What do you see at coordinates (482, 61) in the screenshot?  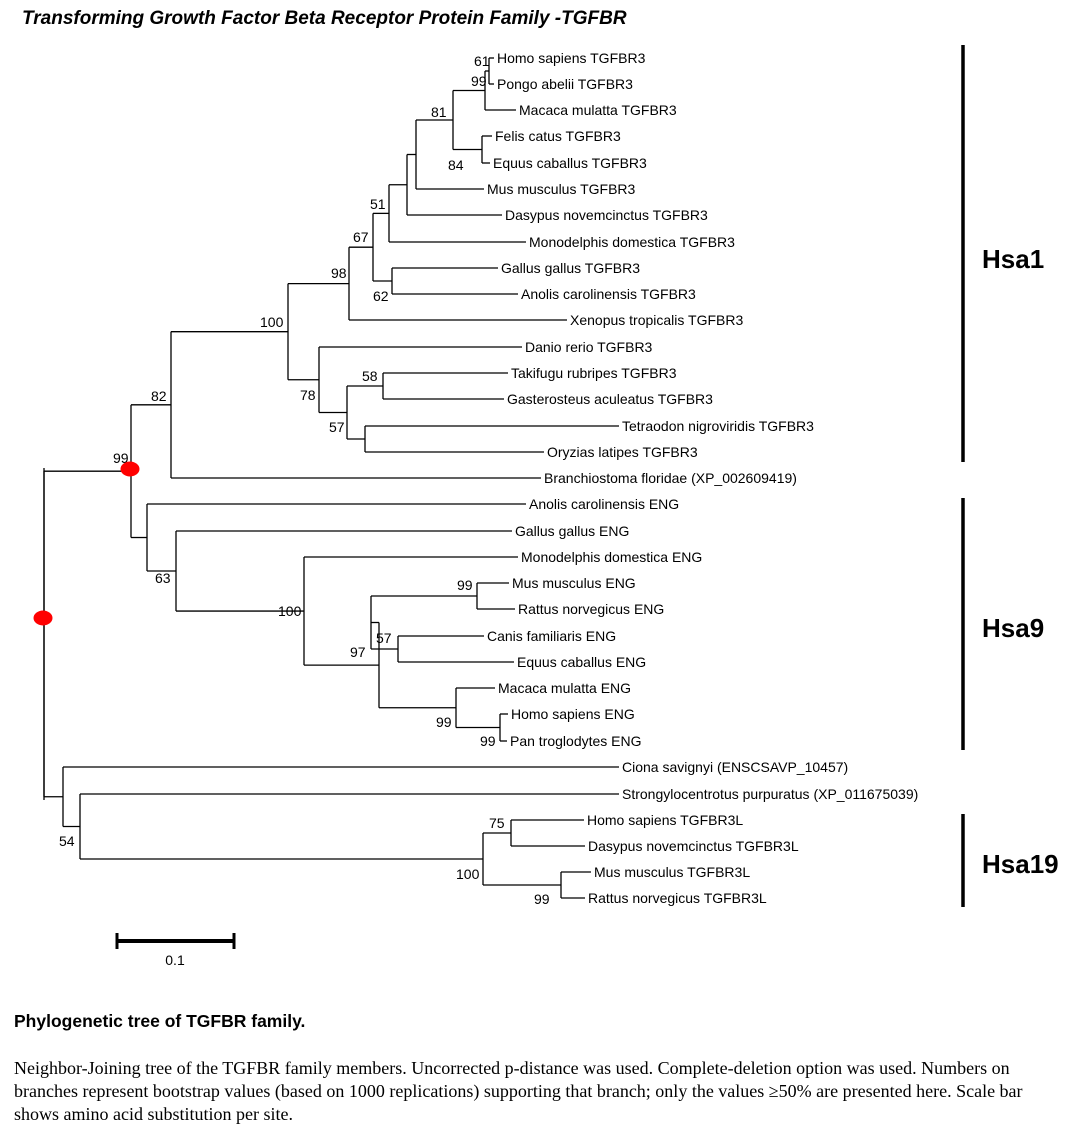 I see `bootstrap-value: 61` at bounding box center [482, 61].